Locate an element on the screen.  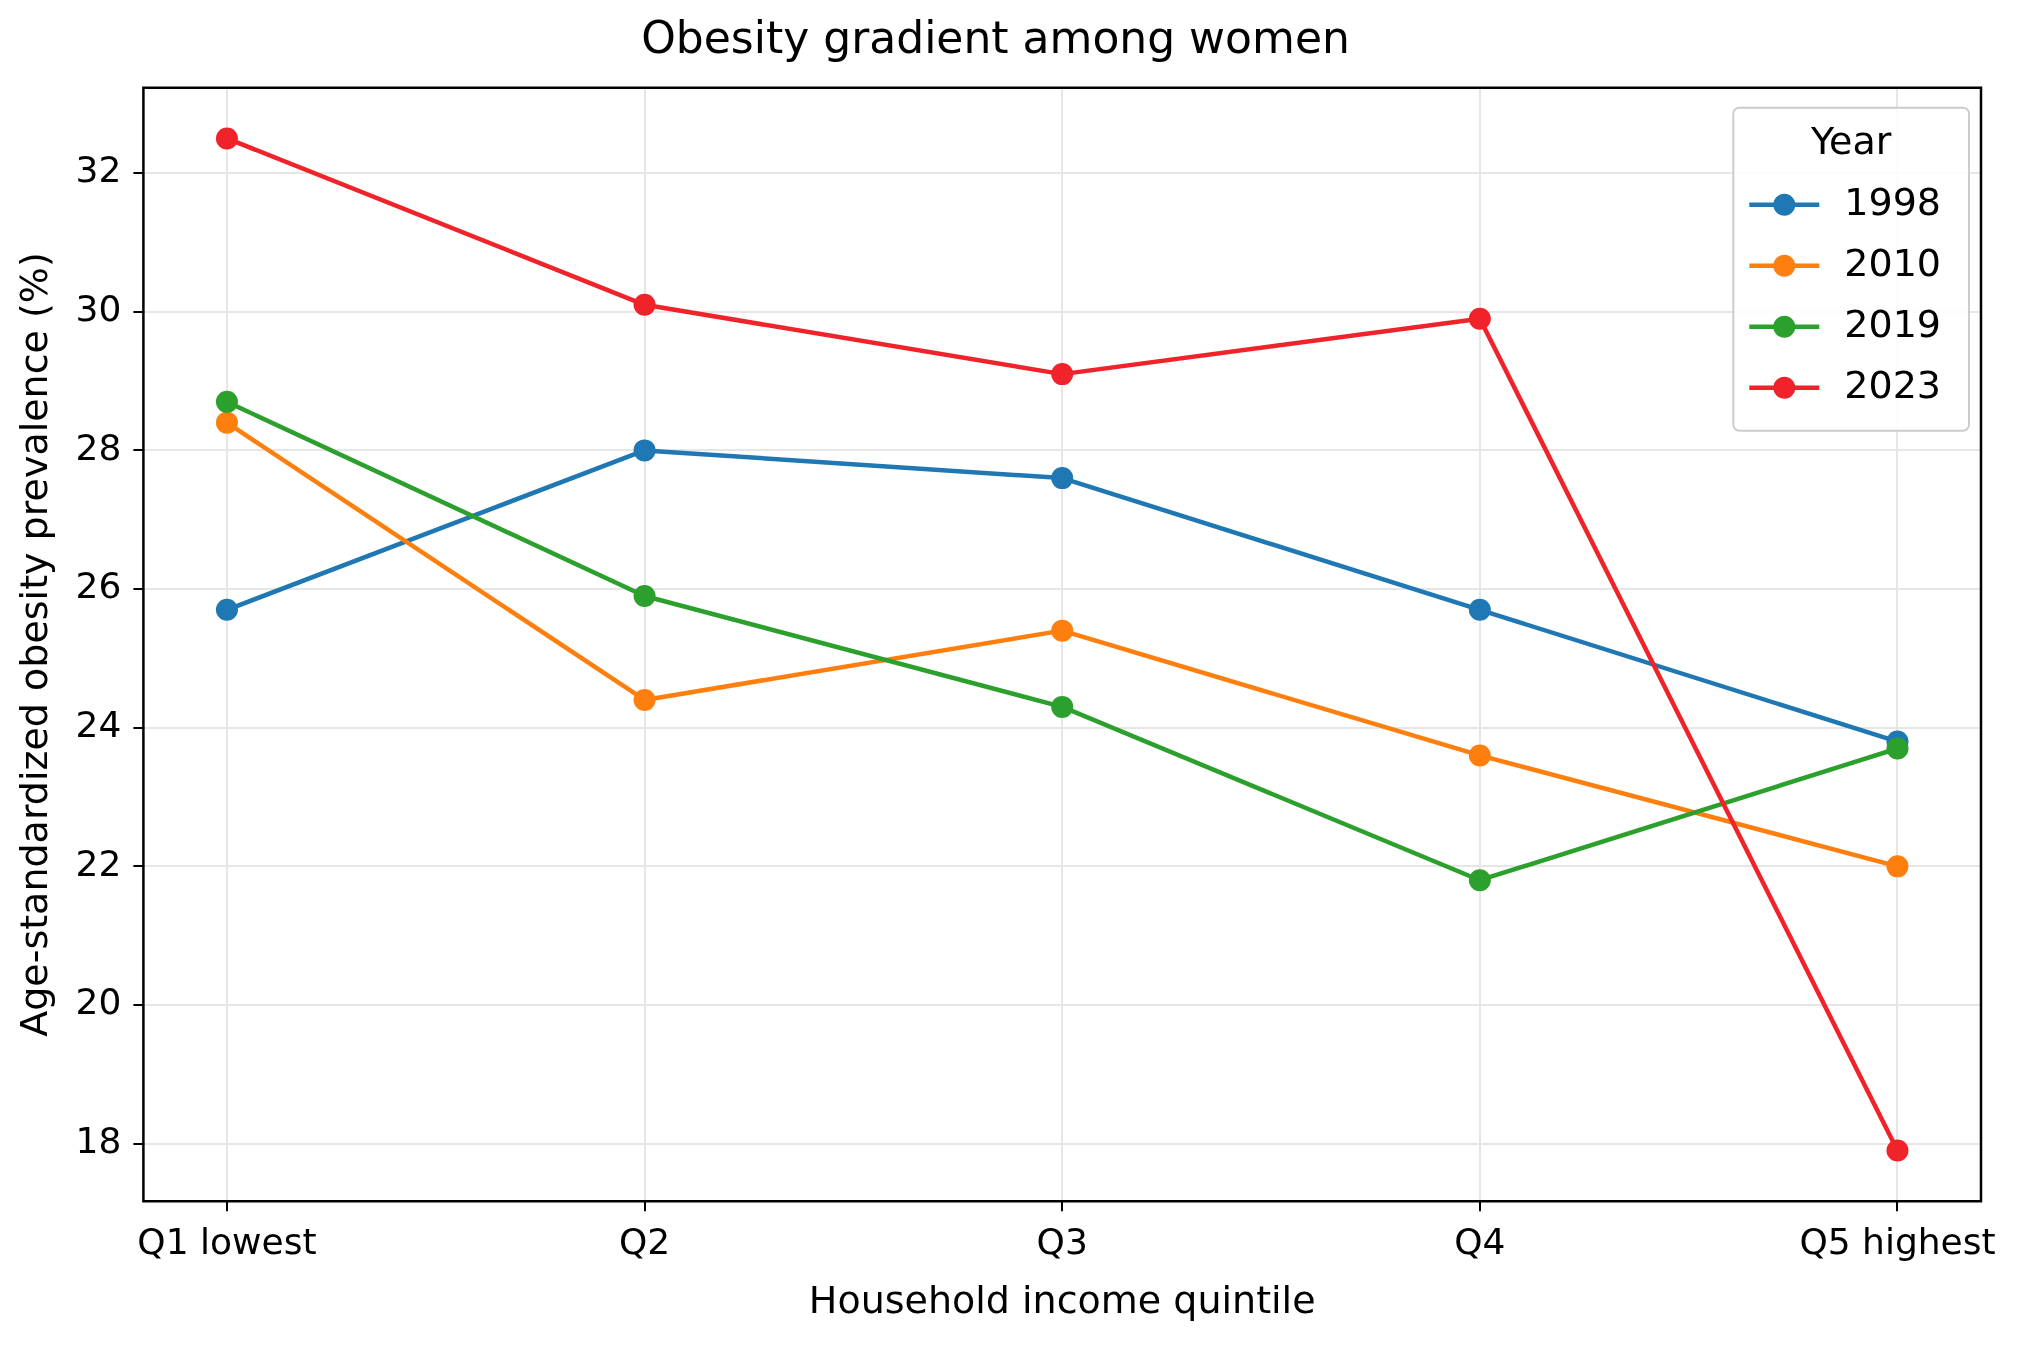
legend-label: 2019 is located at coordinates (1893, 323).